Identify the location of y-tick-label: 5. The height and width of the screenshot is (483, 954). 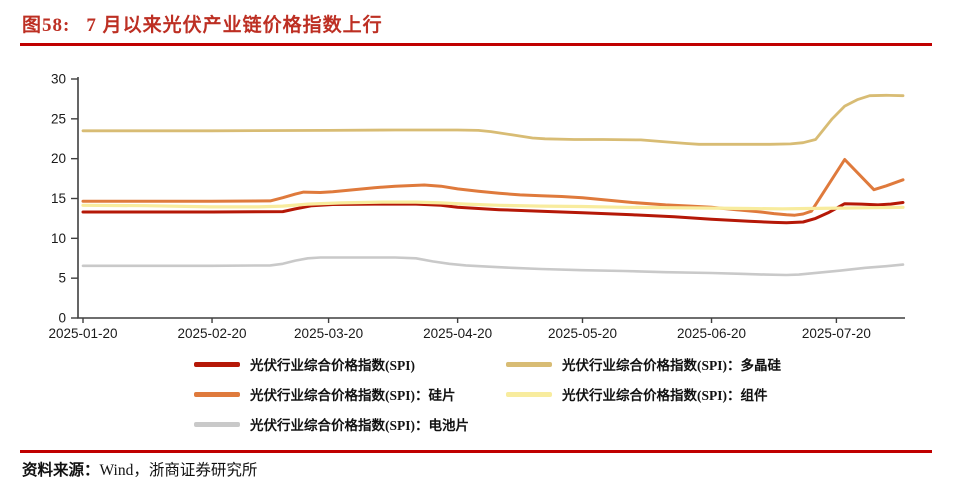
(62, 278).